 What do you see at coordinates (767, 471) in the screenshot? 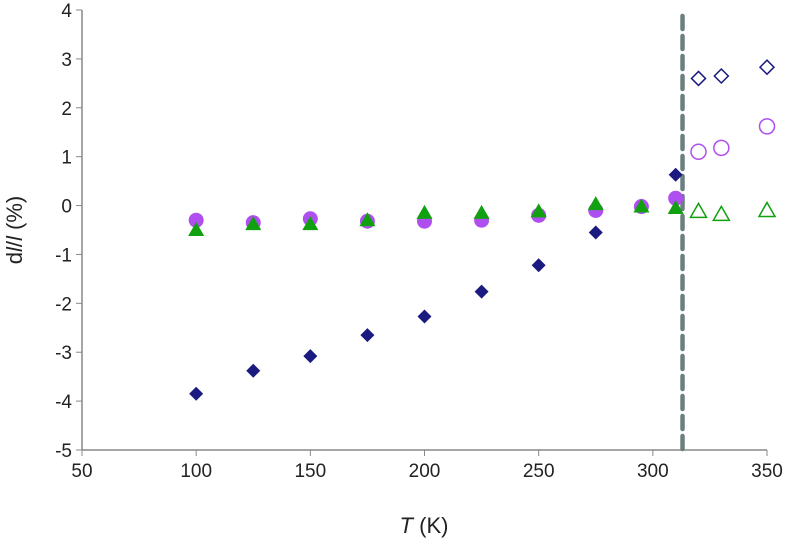
I see `x-tick-label: 350` at bounding box center [767, 471].